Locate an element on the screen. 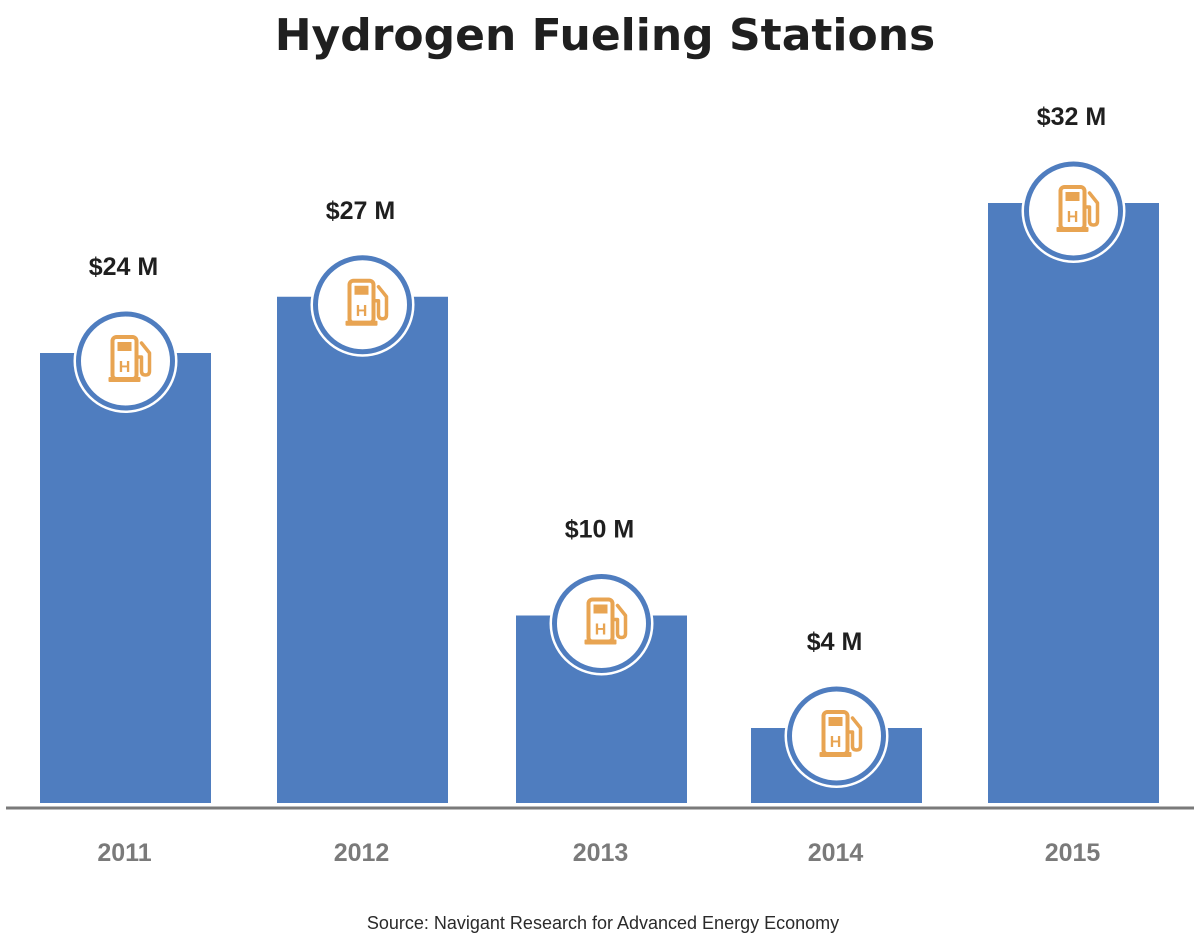  x-tick-2014: 2014 is located at coordinates (836, 853).